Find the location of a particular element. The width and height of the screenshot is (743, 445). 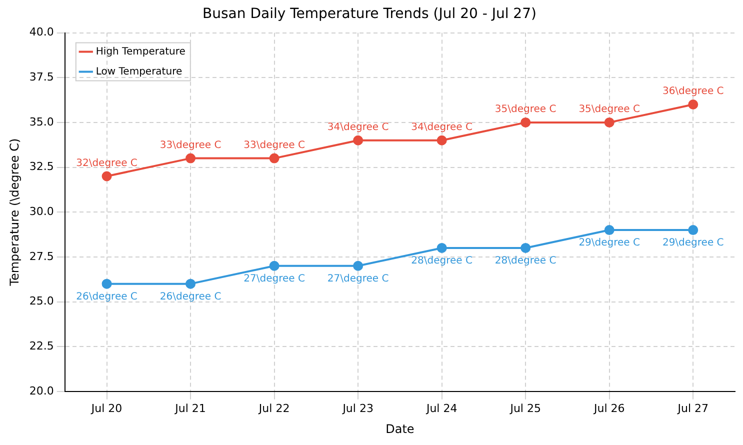

x-tick-label: Jul 20 is located at coordinates (106, 408).